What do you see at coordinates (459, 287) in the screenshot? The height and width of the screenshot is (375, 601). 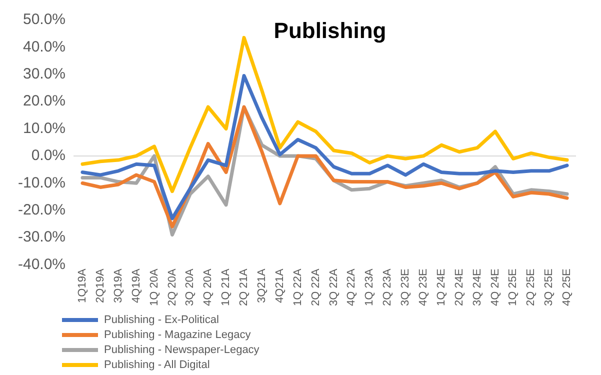 I see `x-tick-label: 2Q 24E` at bounding box center [459, 287].